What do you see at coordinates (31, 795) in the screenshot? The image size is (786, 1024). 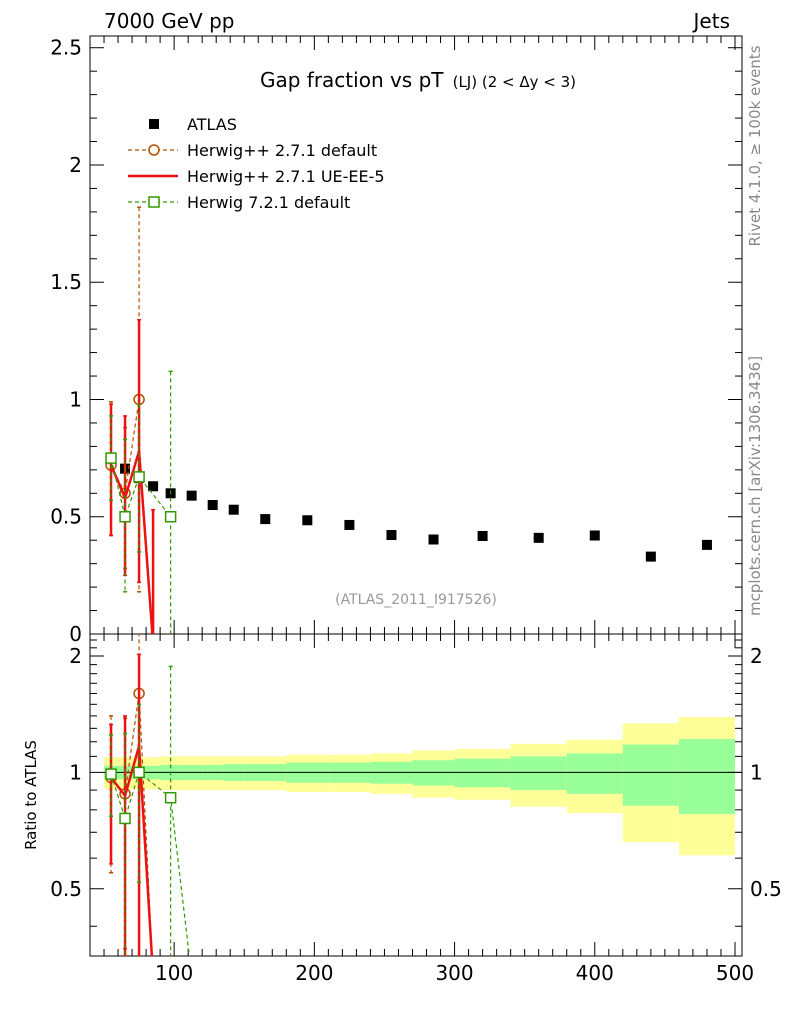 I see `ratio-ylabel: Ratio to ATLAS` at bounding box center [31, 795].